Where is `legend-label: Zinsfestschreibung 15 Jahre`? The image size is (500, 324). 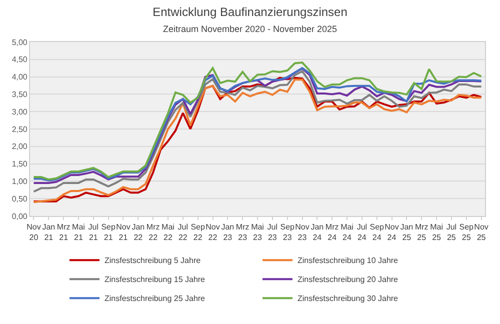
legend-label: Zinsfestschreibung 15 Jahre is located at coordinates (155, 279).